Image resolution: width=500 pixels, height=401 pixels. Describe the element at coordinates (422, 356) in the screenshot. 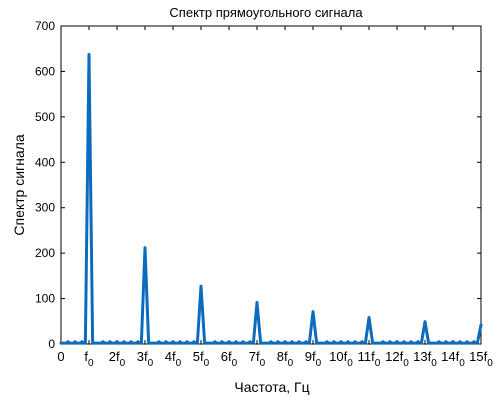

I see `x-tick-label-base: 13f` at that location.